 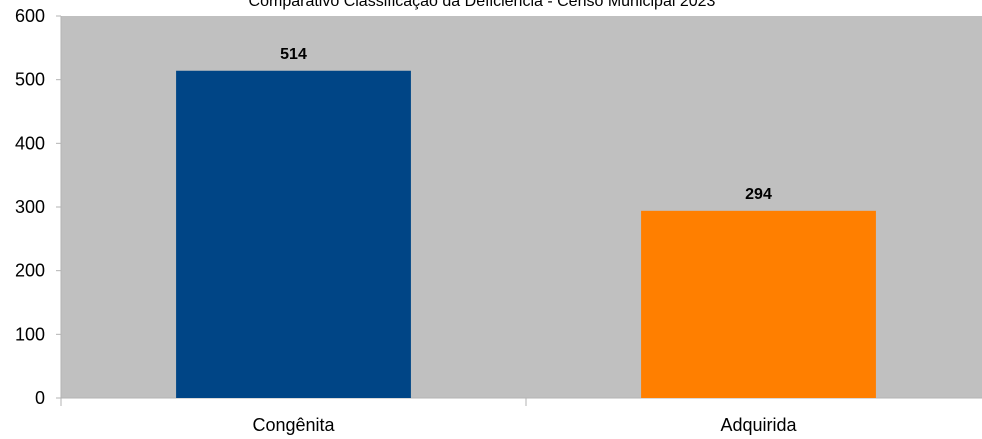 What do you see at coordinates (521, 416) in the screenshot?
I see `x-axis: Congênita Adquirida` at bounding box center [521, 416].